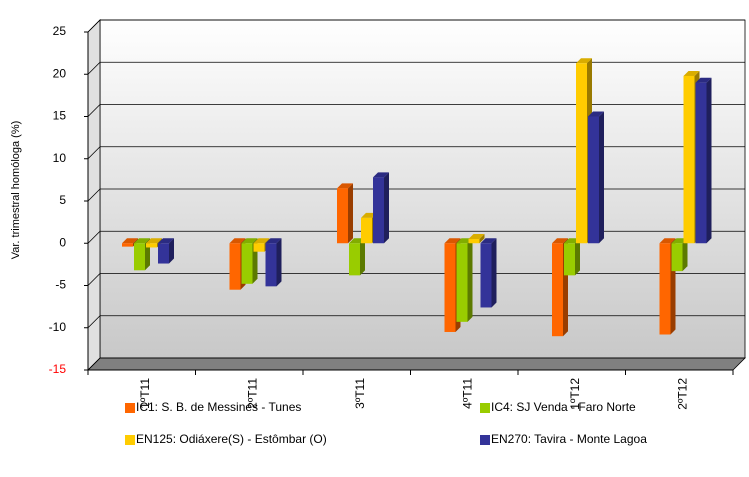 The width and height of the screenshot is (749, 477). Describe the element at coordinates (575, 394) in the screenshot. I see `x-tick-label: 1ºT12` at that location.